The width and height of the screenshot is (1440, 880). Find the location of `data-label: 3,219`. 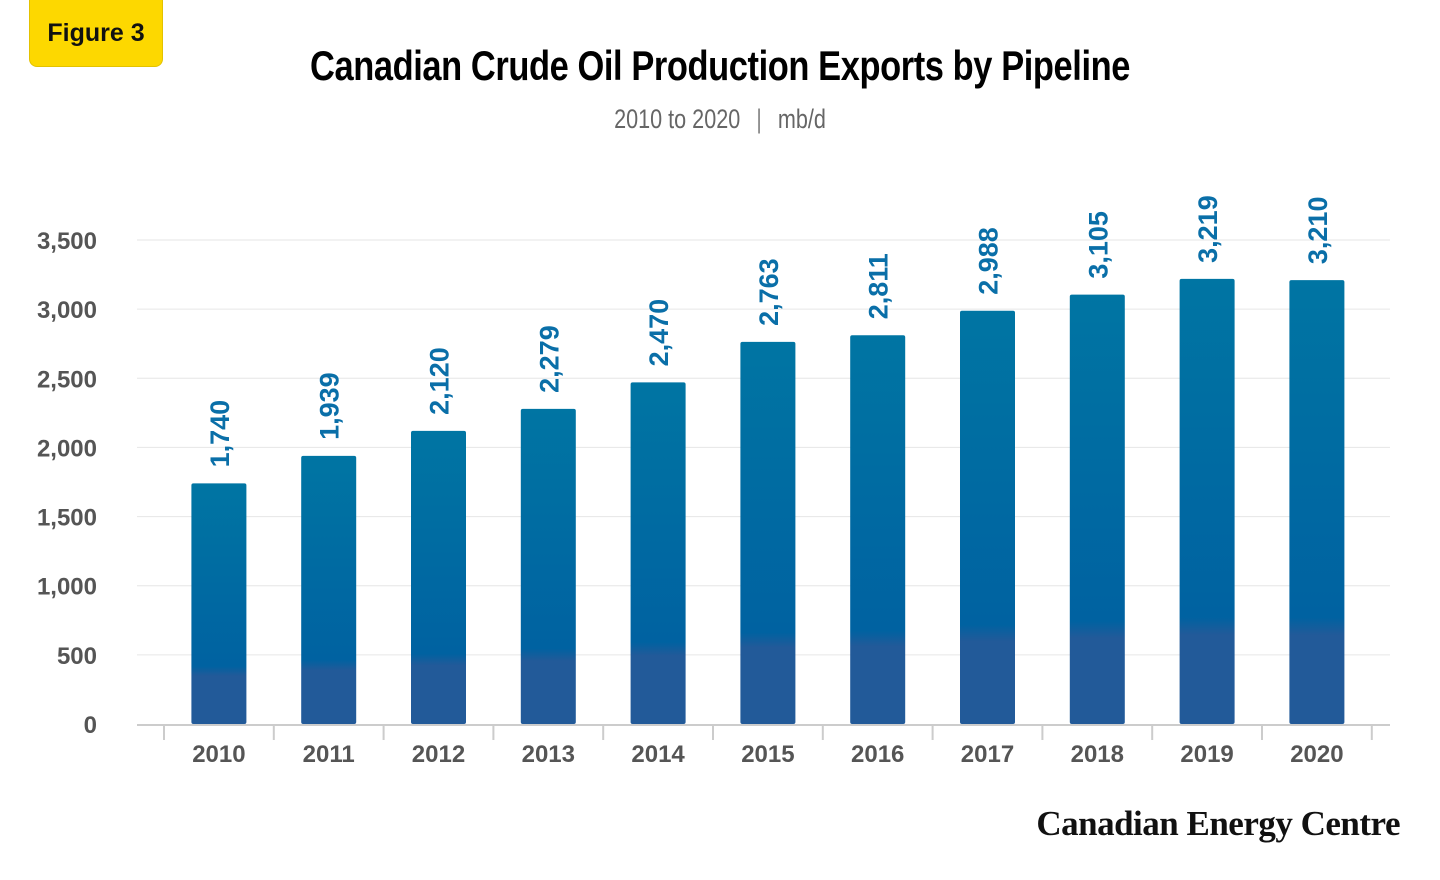

data-label: 3,219 is located at coordinates (1208, 229).